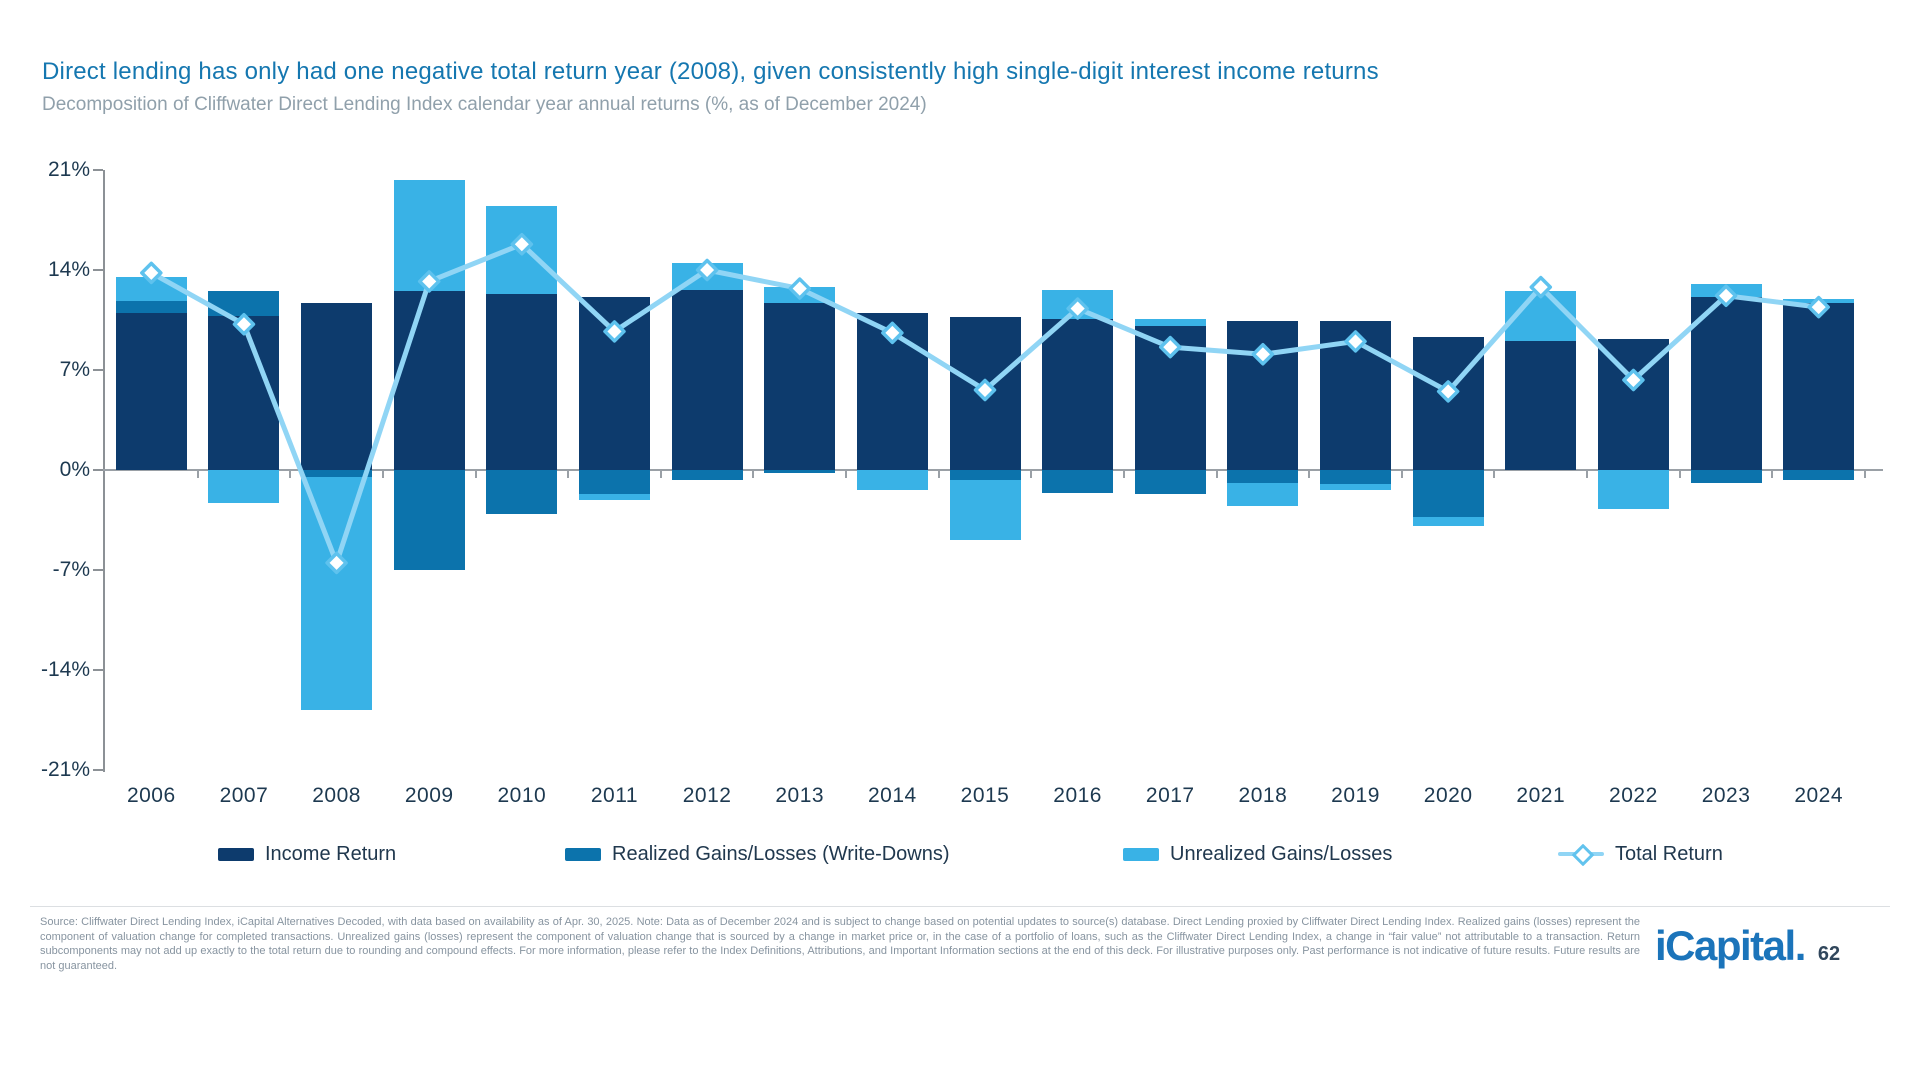 This screenshot has height=1080, width=1920. Describe the element at coordinates (1355, 795) in the screenshot. I see `x-axis-label: 2019` at that location.